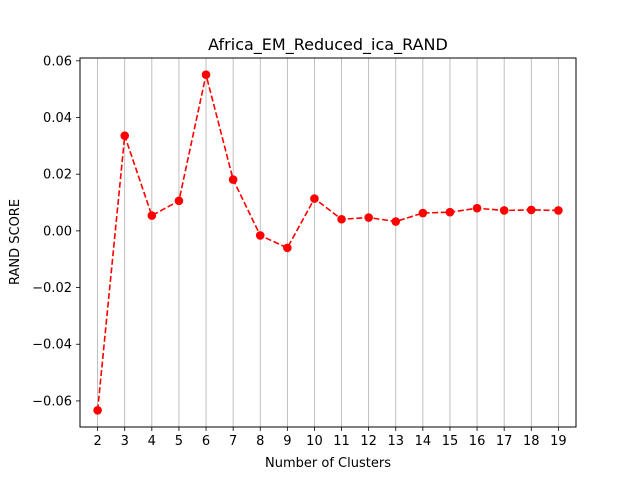 This screenshot has height=480, width=640. Describe the element at coordinates (341, 441) in the screenshot. I see `x-tick-label: 11` at that location.